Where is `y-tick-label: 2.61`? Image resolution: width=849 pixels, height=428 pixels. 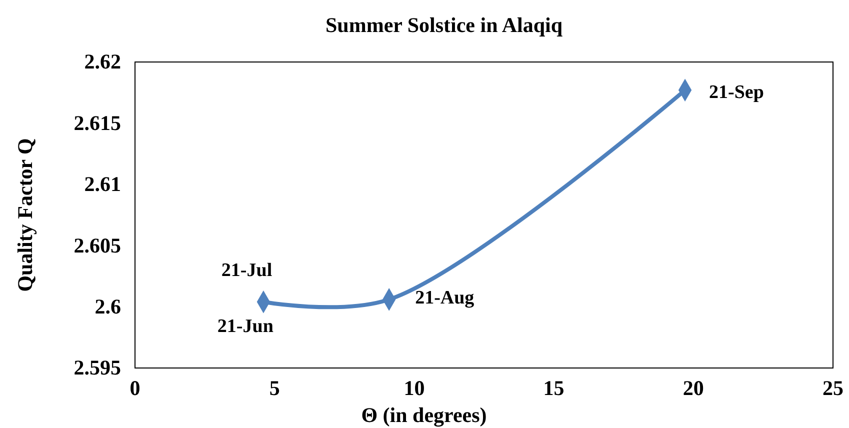
y-tick-label: 2.61 is located at coordinates (102, 184).